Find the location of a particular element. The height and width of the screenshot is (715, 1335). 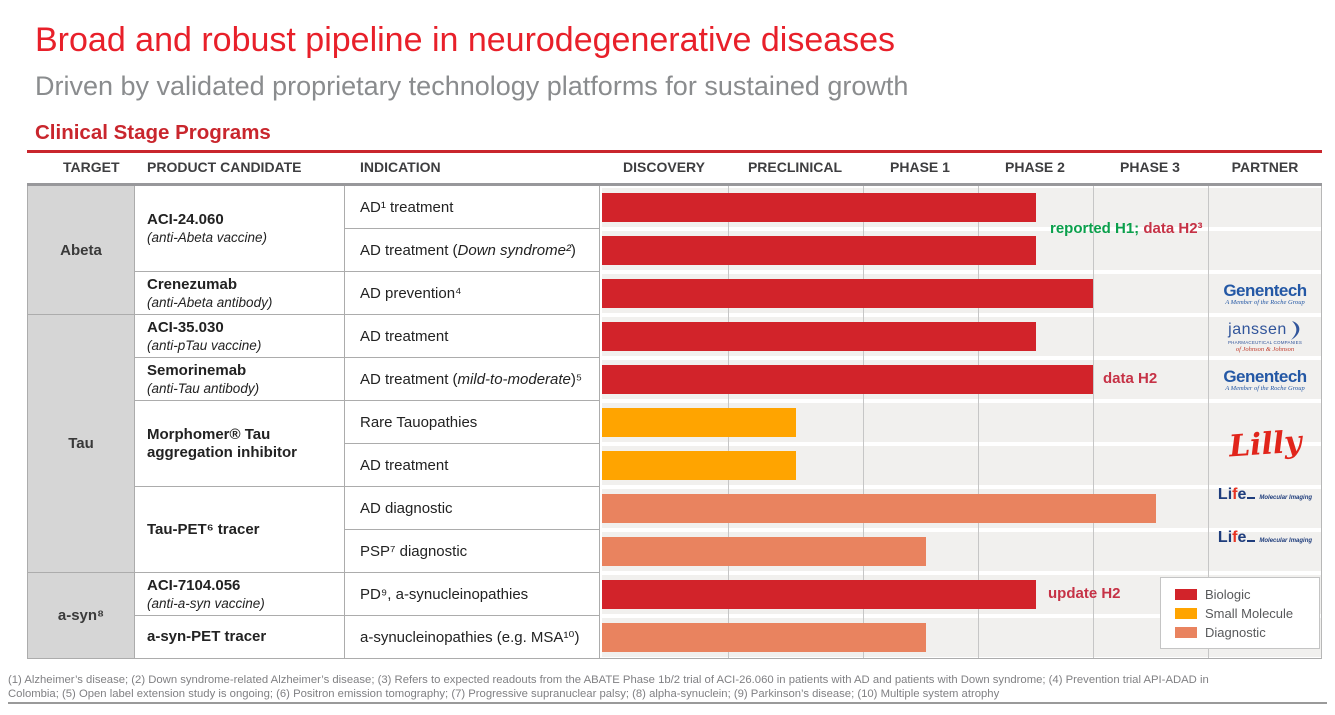

product-aci35030: ACI-35.030 (anti-pTau vaccine) is located at coordinates (240, 336).